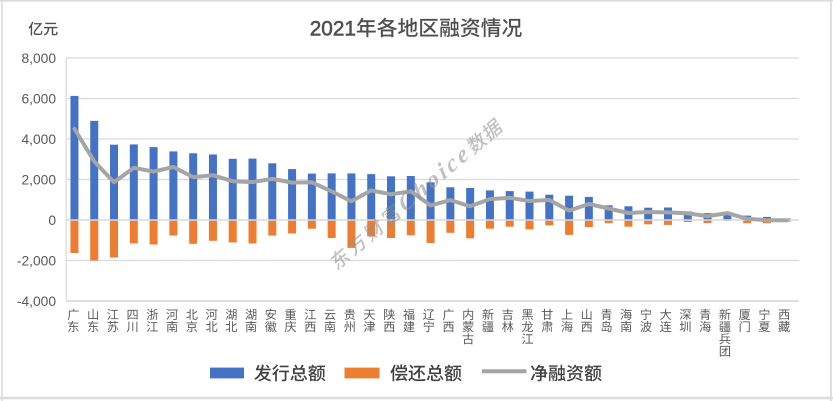 The height and width of the screenshot is (401, 833). What do you see at coordinates (38, 139) in the screenshot?
I see `svg-text: 4,000` at bounding box center [38, 139].